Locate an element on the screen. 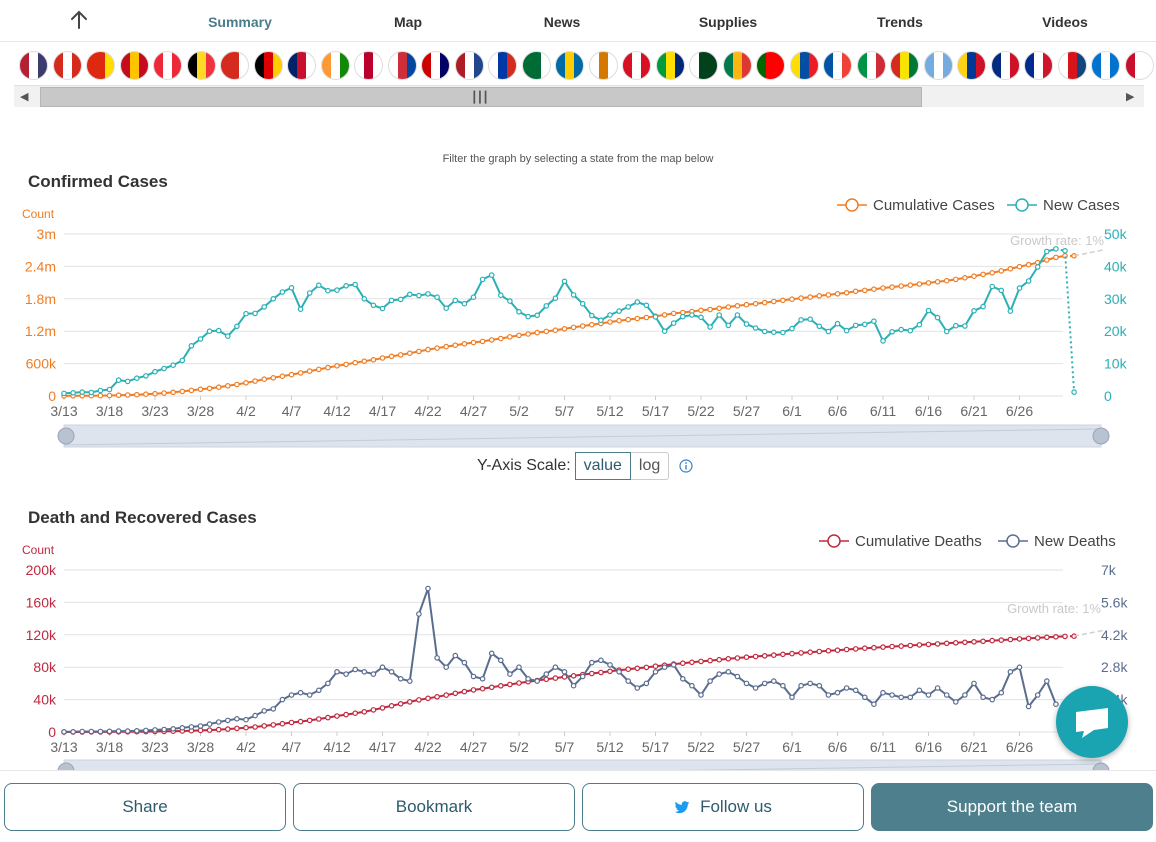 The height and width of the screenshot is (842, 1156). india-flag-icon is located at coordinates (335, 65).